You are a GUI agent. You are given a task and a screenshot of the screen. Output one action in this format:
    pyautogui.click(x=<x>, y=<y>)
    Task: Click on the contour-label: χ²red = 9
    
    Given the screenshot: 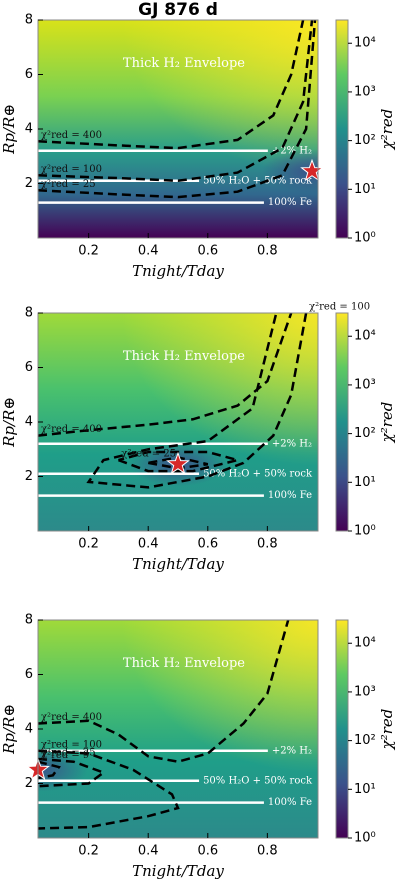 What is the action you would take?
    pyautogui.click(x=65, y=755)
    